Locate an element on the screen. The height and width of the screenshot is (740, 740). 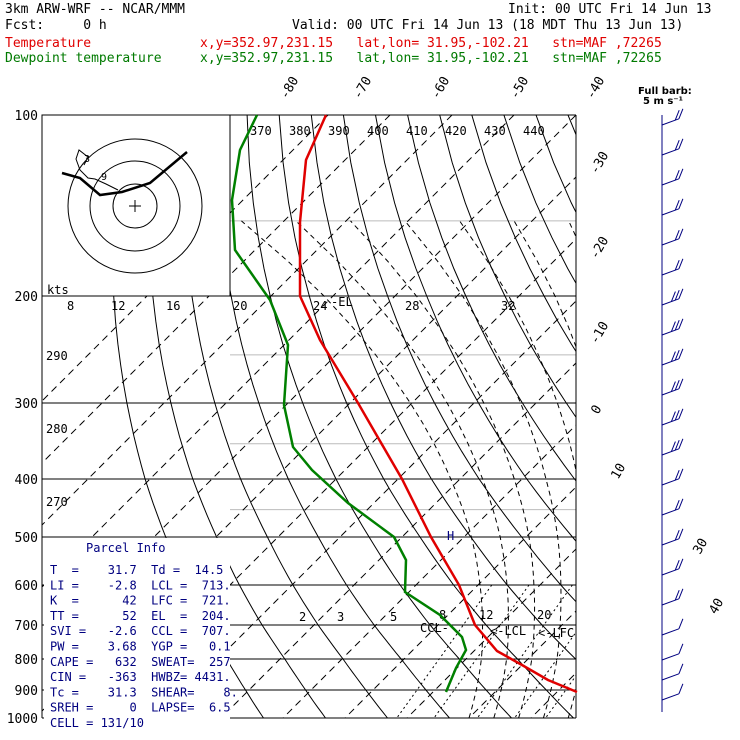
pressure-label-100: 100 is located at coordinates (26, 116).